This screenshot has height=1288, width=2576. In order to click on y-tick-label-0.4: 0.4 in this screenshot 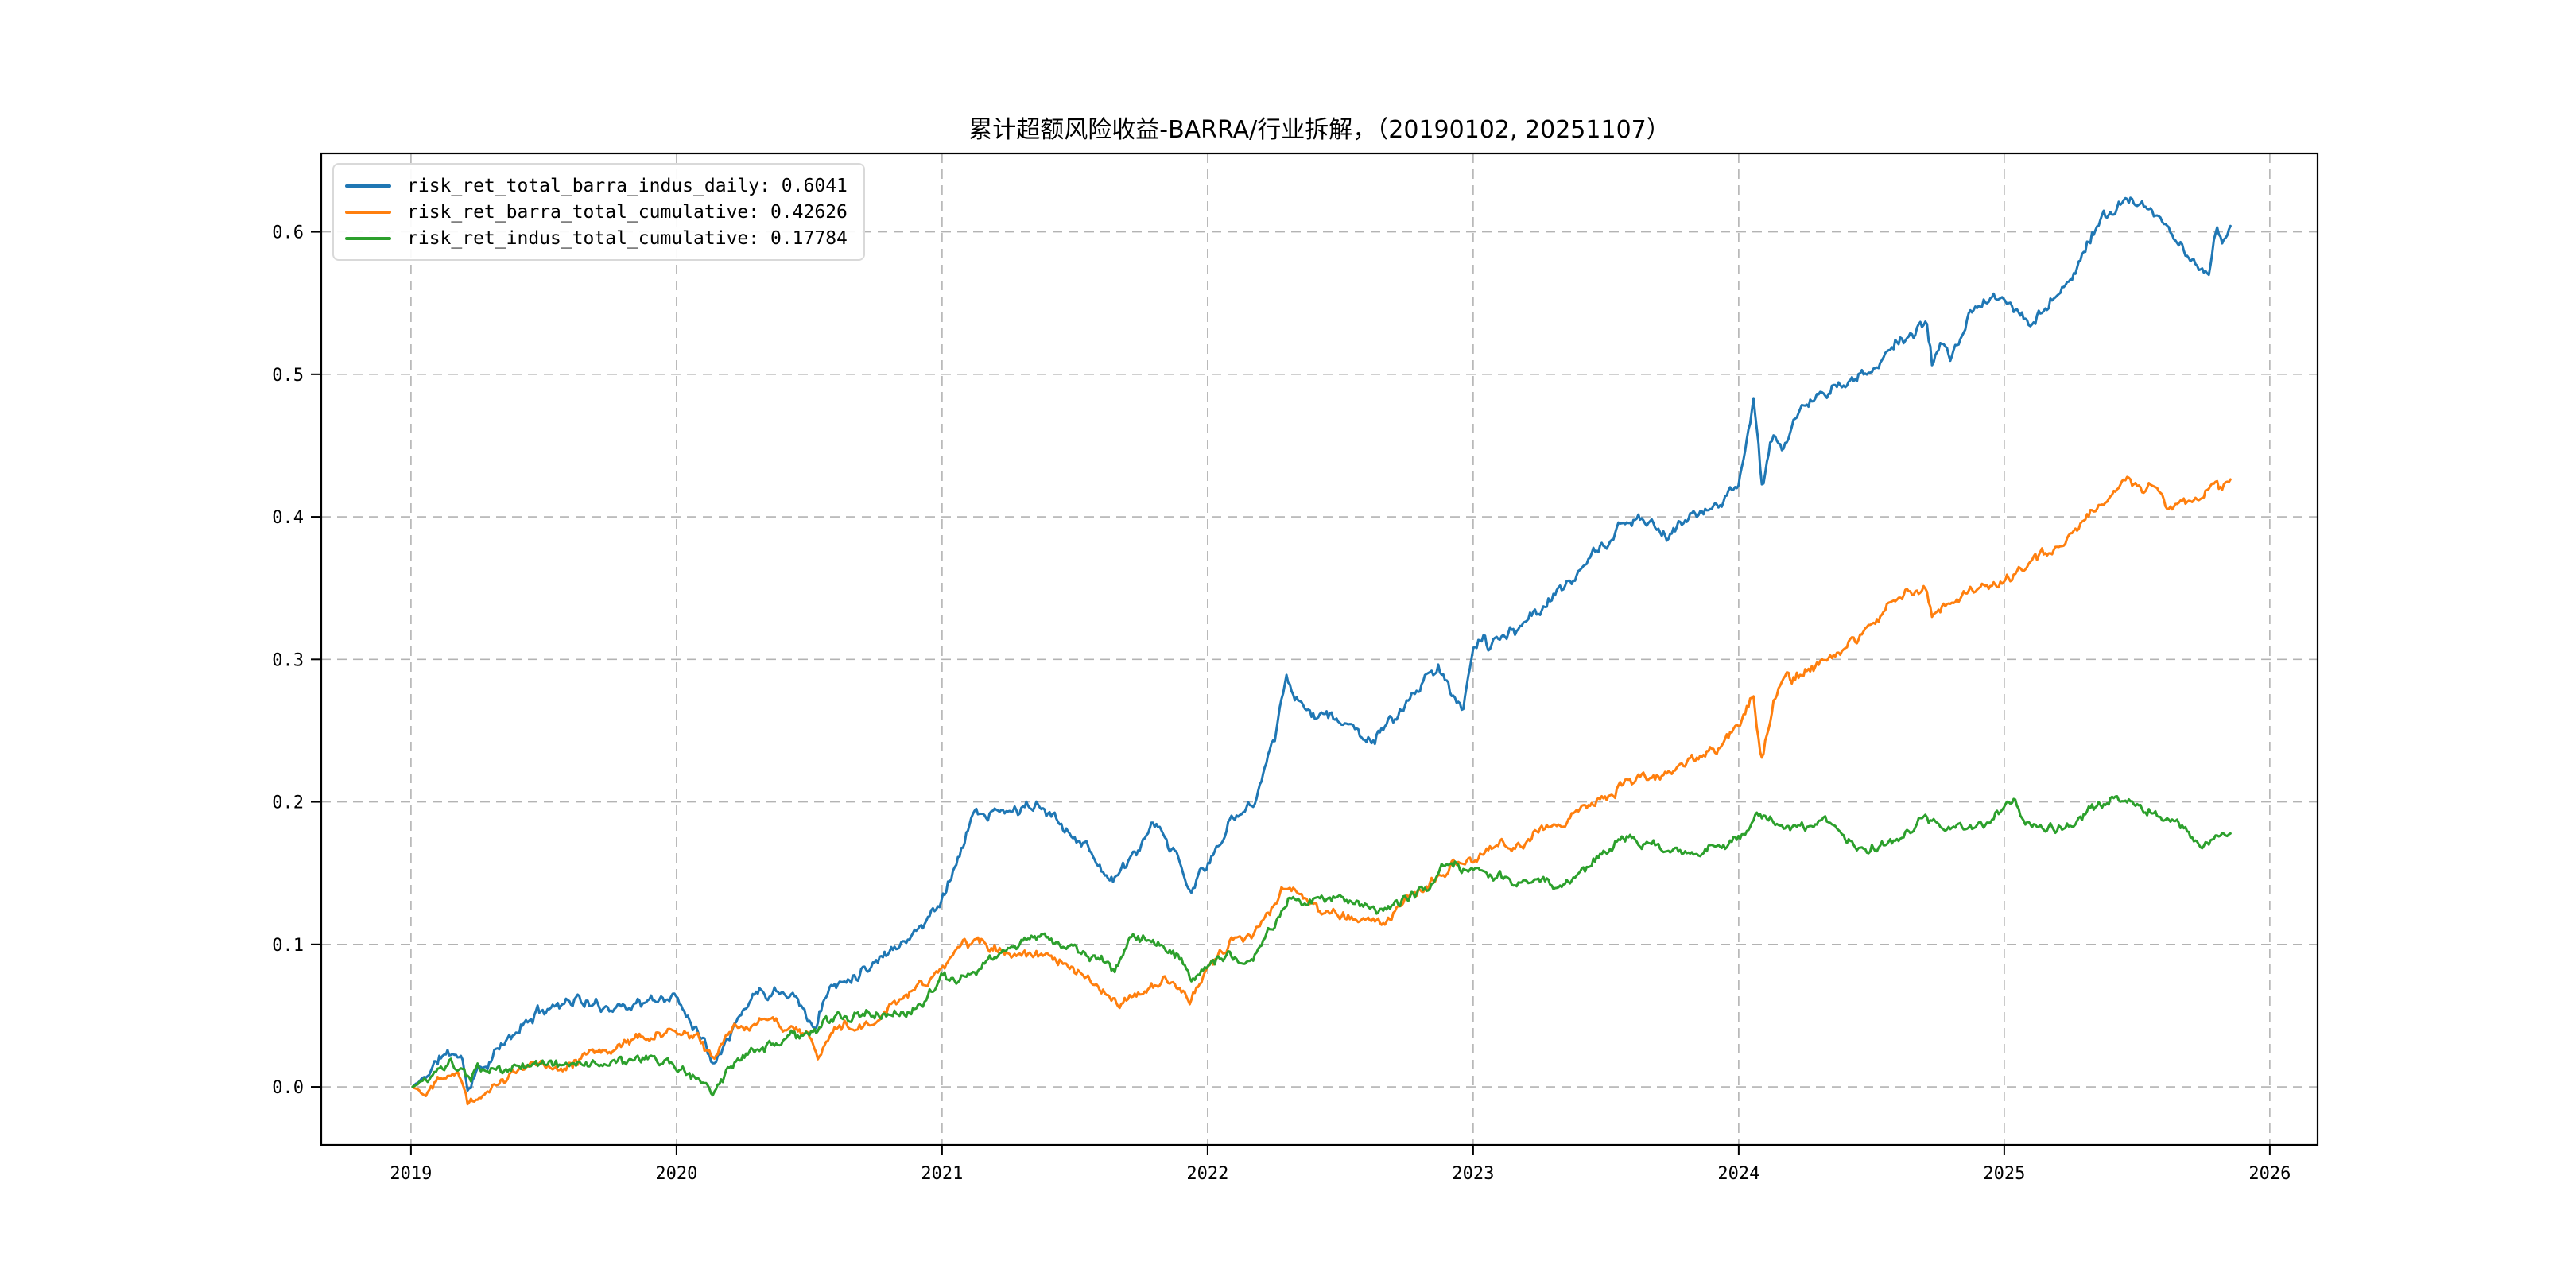, I will do `click(288, 518)`.